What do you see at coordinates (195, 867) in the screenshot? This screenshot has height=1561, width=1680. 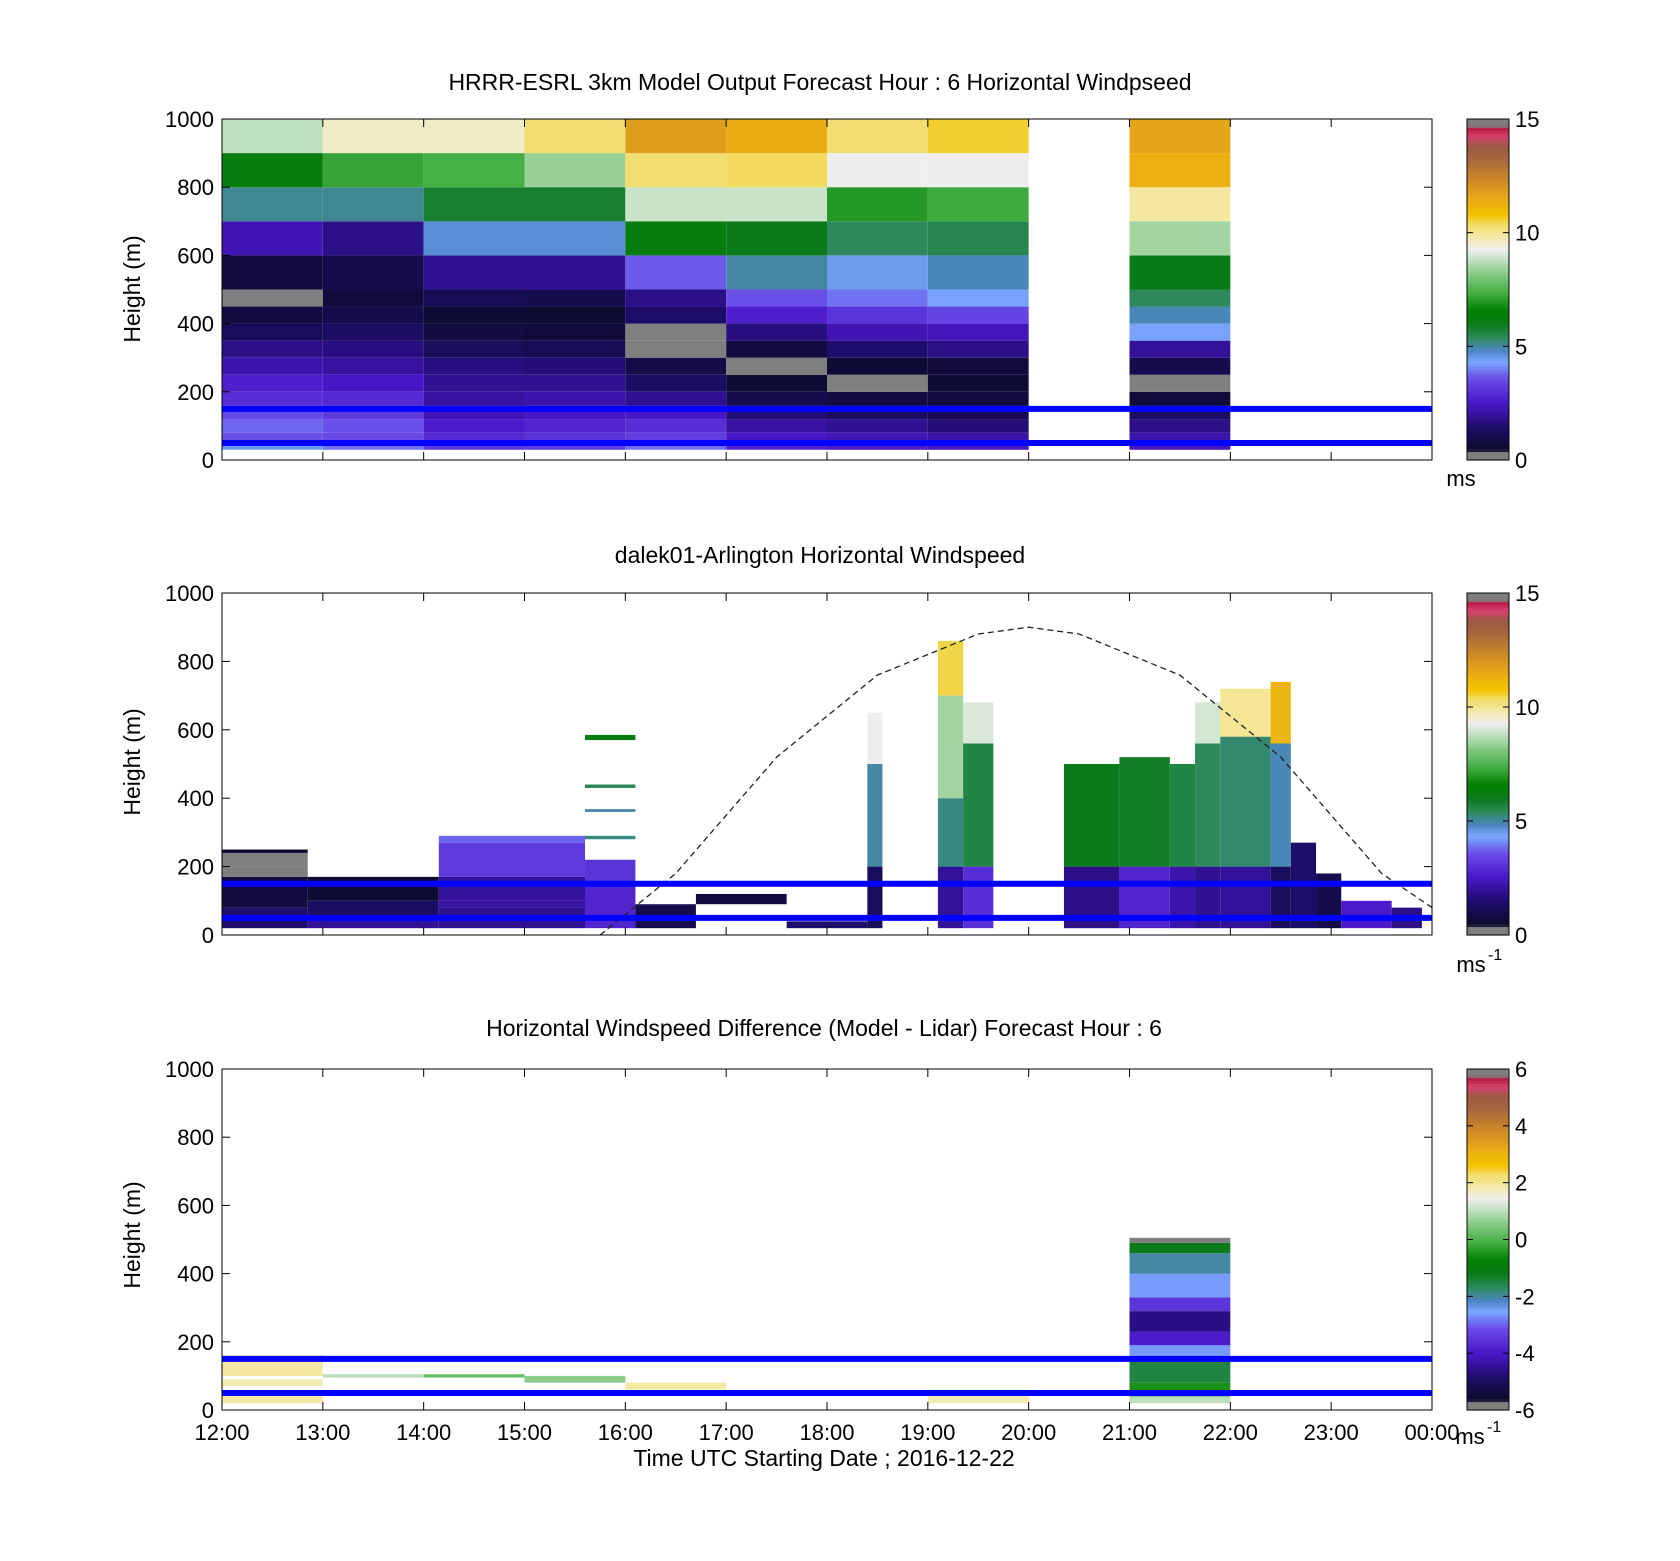 I see `y-tick-label: 200` at bounding box center [195, 867].